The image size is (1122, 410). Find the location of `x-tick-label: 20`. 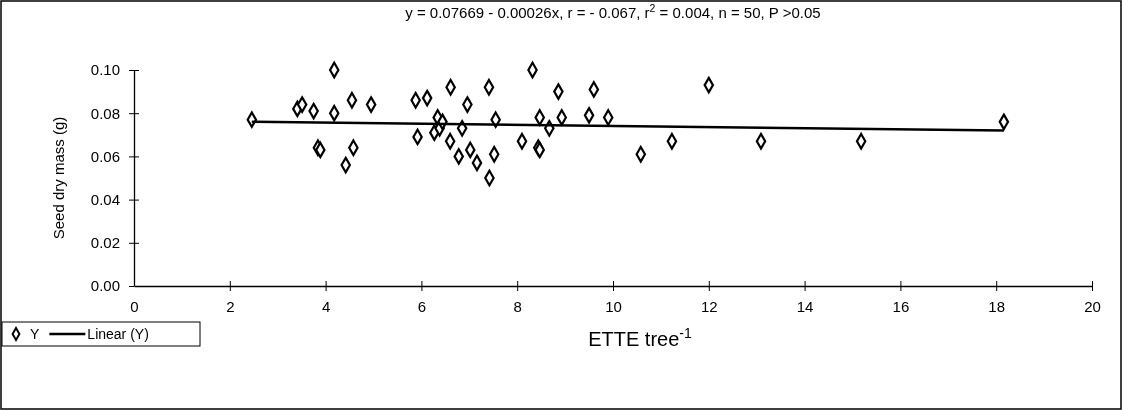

x-tick-label: 20 is located at coordinates (1092, 306).